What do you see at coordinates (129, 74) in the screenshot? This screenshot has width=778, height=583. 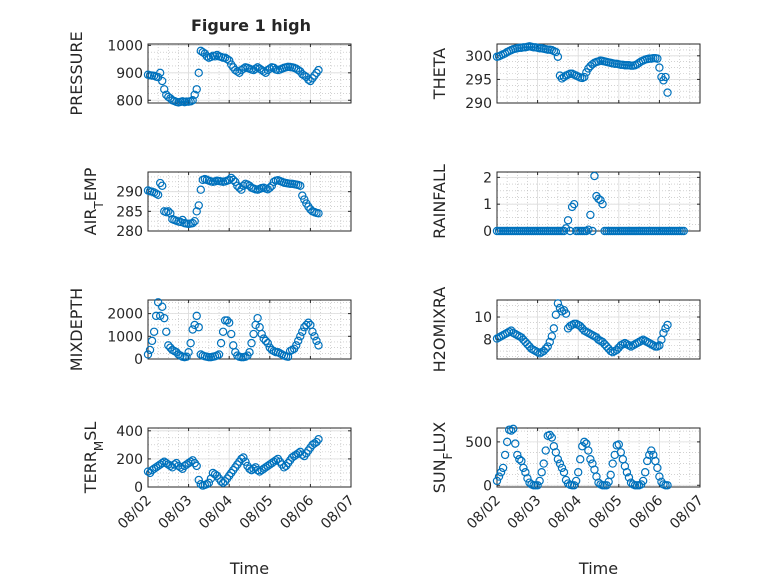 I see `y-tick-label: 900` at bounding box center [129, 74].